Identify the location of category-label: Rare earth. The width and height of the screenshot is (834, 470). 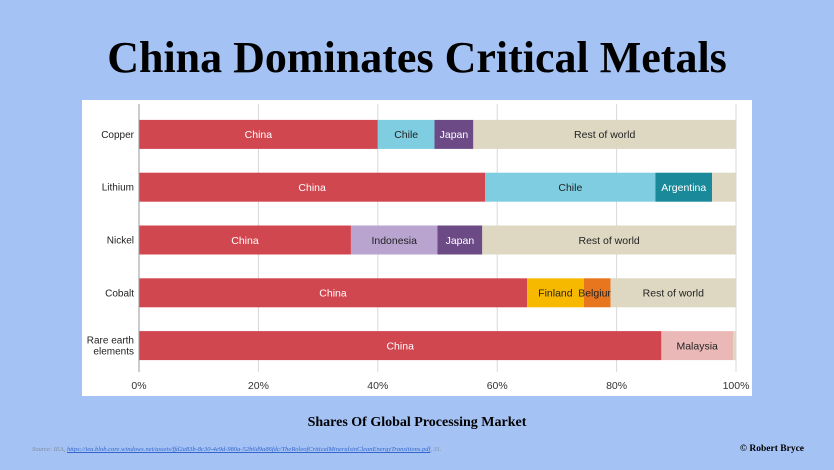
(110, 341).